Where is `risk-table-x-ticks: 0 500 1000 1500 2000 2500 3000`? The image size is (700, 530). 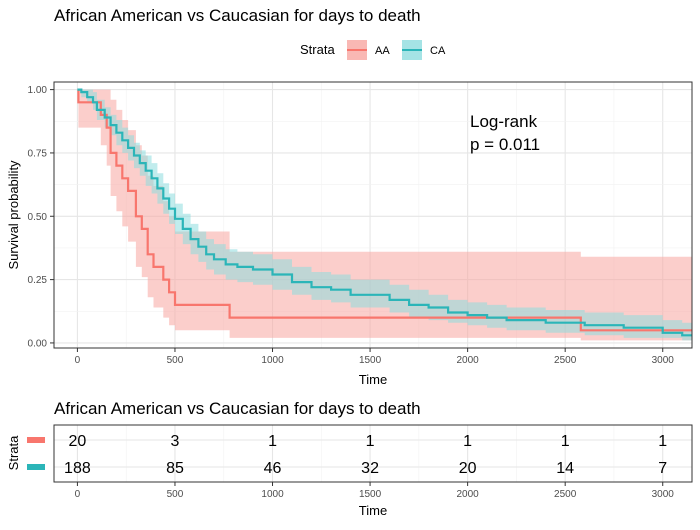
risk-table-x-ticks: 0 500 1000 1500 2000 2500 3000 is located at coordinates (375, 491).